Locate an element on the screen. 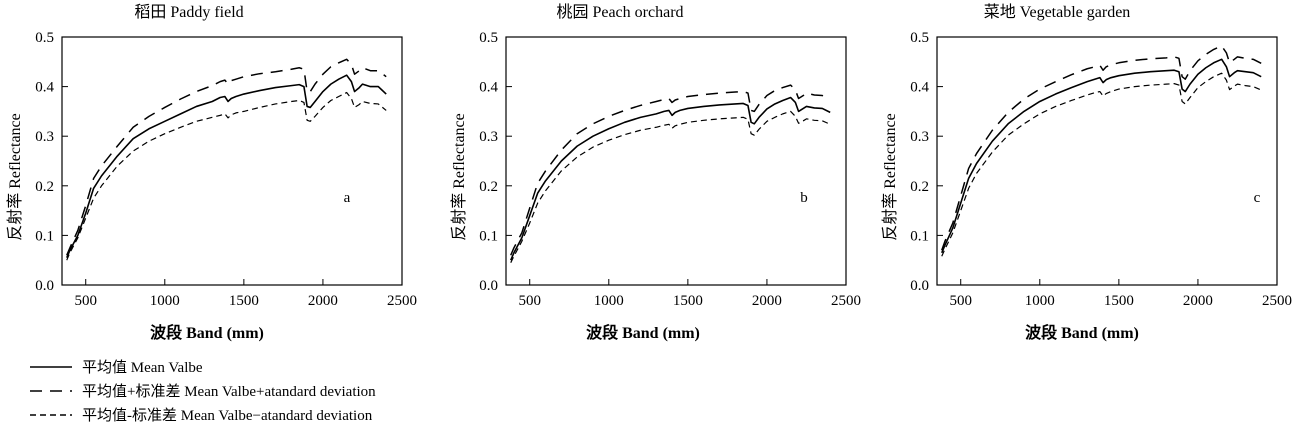 This screenshot has height=435, width=1302. legend-item-mean: 平均值 Mean Valbe is located at coordinates (116, 367).